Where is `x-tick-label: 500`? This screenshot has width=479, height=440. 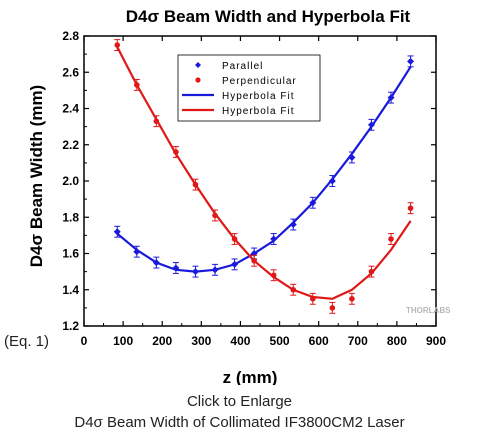
x-tick-label: 500 is located at coordinates (280, 341).